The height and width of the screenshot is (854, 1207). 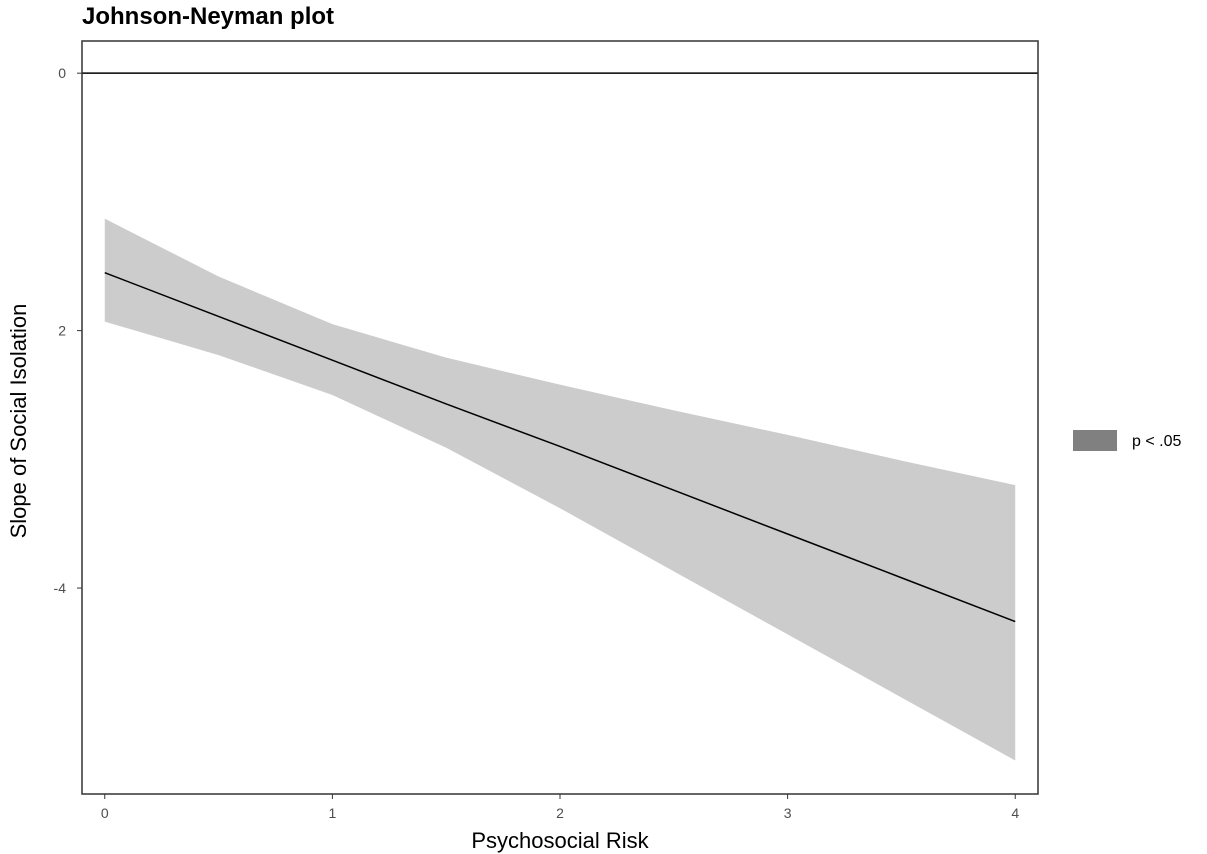 I want to click on x-tick-label: 4, so click(x=1015, y=813).